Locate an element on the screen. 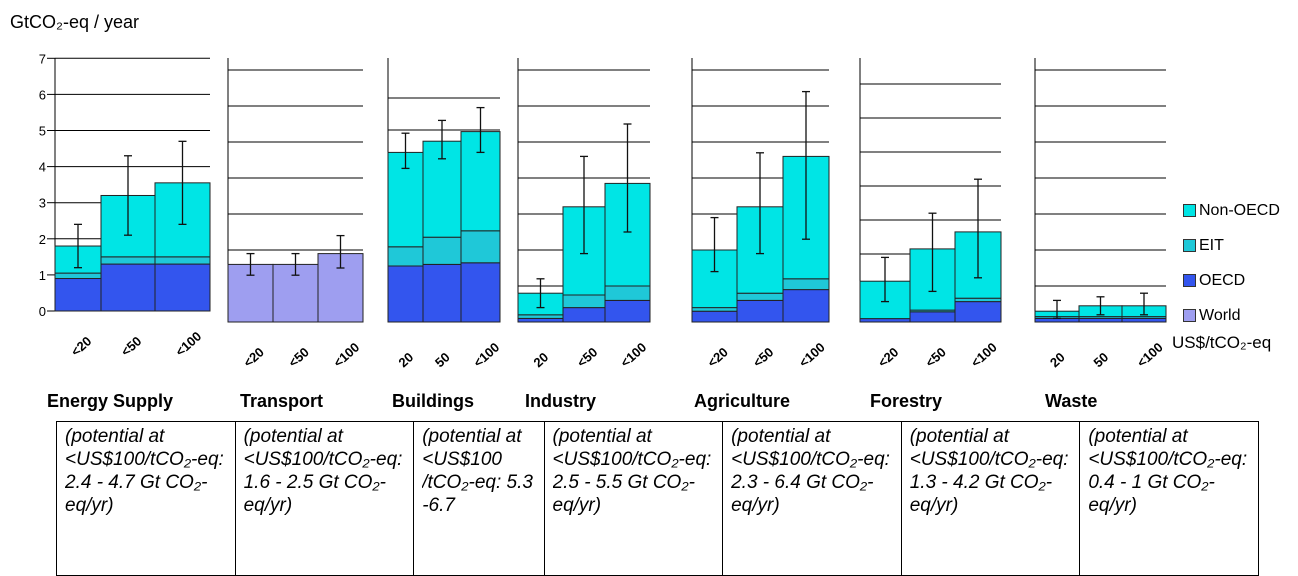 The image size is (1298, 576). legend-swatch-world is located at coordinates (1189, 315).